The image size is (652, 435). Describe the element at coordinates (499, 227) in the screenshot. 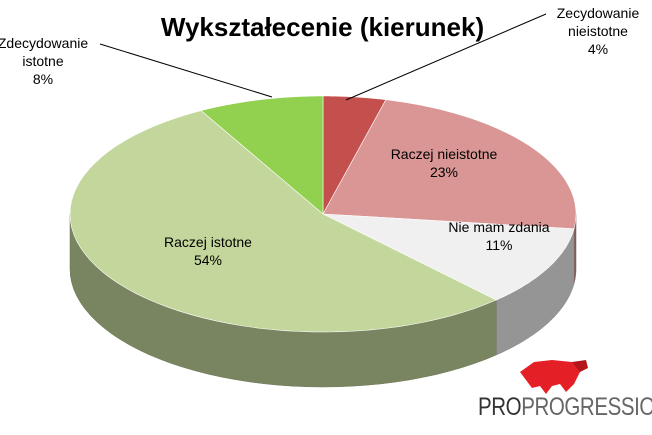

I see `category-label: Nie mam zdania` at that location.